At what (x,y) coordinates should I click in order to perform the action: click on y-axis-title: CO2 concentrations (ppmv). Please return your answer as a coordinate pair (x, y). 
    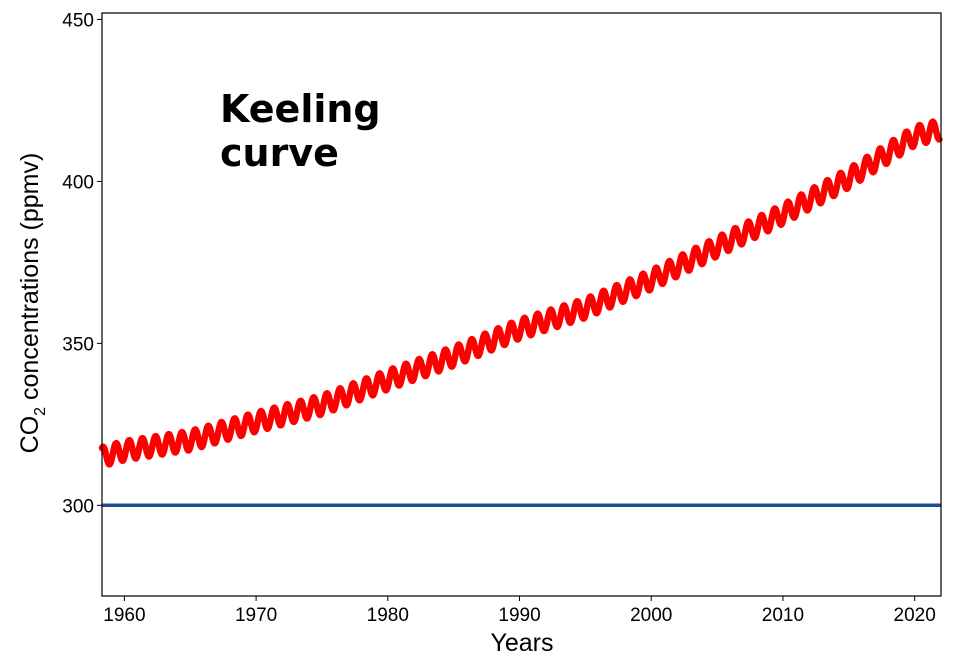
    Looking at the image, I should click on (32, 303).